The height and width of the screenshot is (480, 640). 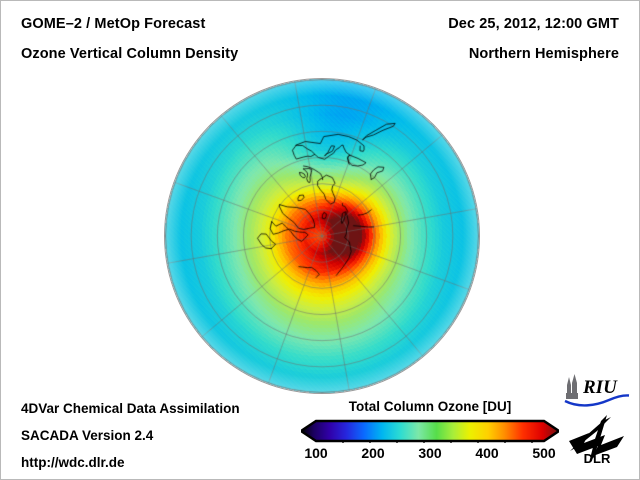 What do you see at coordinates (130, 54) in the screenshot?
I see `product-title: Ozone Vertical Column Density` at bounding box center [130, 54].